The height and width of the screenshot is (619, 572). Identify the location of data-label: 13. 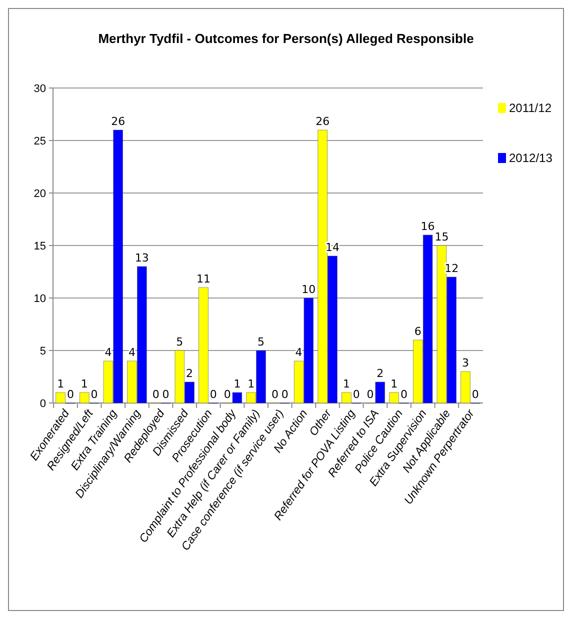
(141, 258).